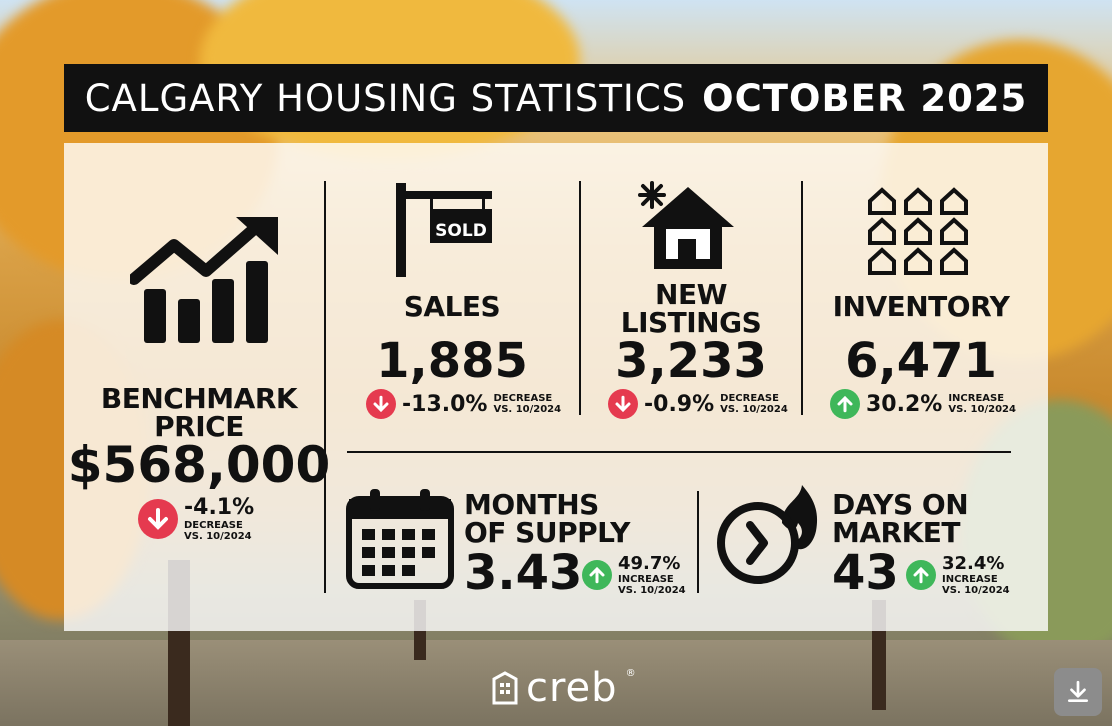 The width and height of the screenshot is (1112, 726). What do you see at coordinates (679, 404) in the screenshot?
I see `new-listings-pct: -0.9%` at bounding box center [679, 404].